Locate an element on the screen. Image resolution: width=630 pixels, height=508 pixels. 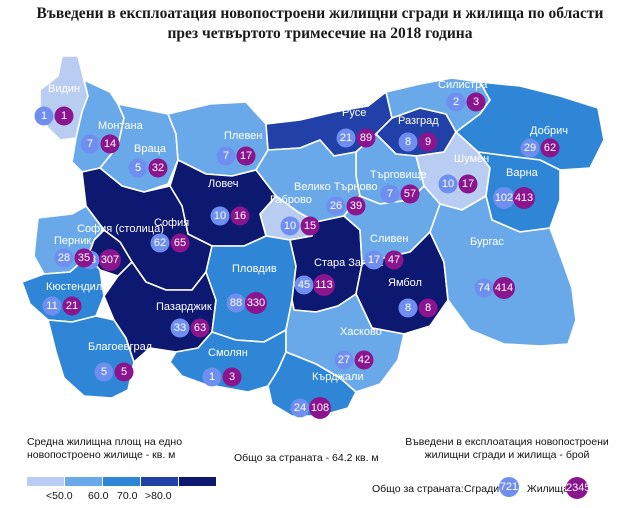
region-label: Бургас is located at coordinates (487, 242).